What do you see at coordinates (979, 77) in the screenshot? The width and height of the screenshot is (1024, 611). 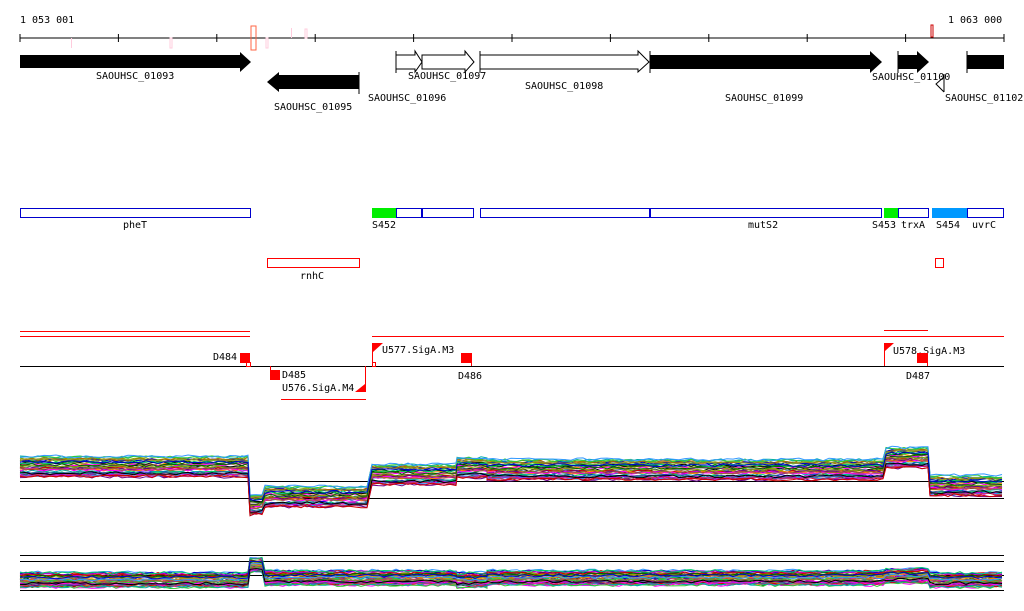 I see `gene-SAOUHSC_01102: SAOUHSC_01102` at bounding box center [979, 77].